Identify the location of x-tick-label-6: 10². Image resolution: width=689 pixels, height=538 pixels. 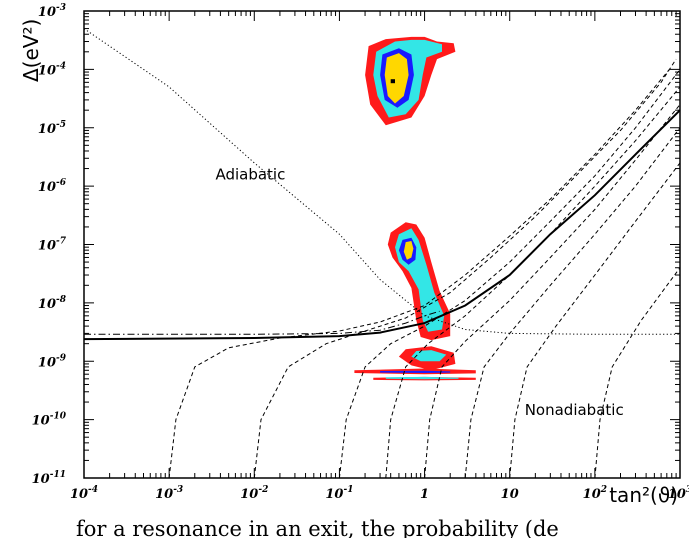
(595, 493).